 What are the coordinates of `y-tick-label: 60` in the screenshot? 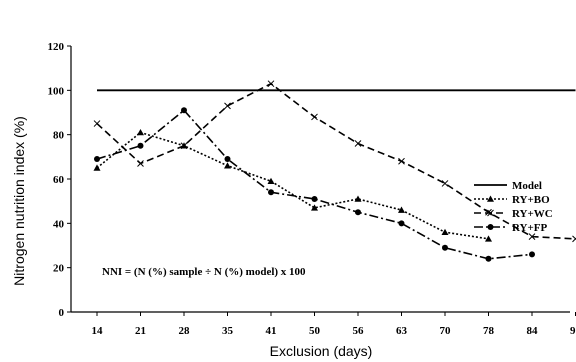 It's located at (59, 180).